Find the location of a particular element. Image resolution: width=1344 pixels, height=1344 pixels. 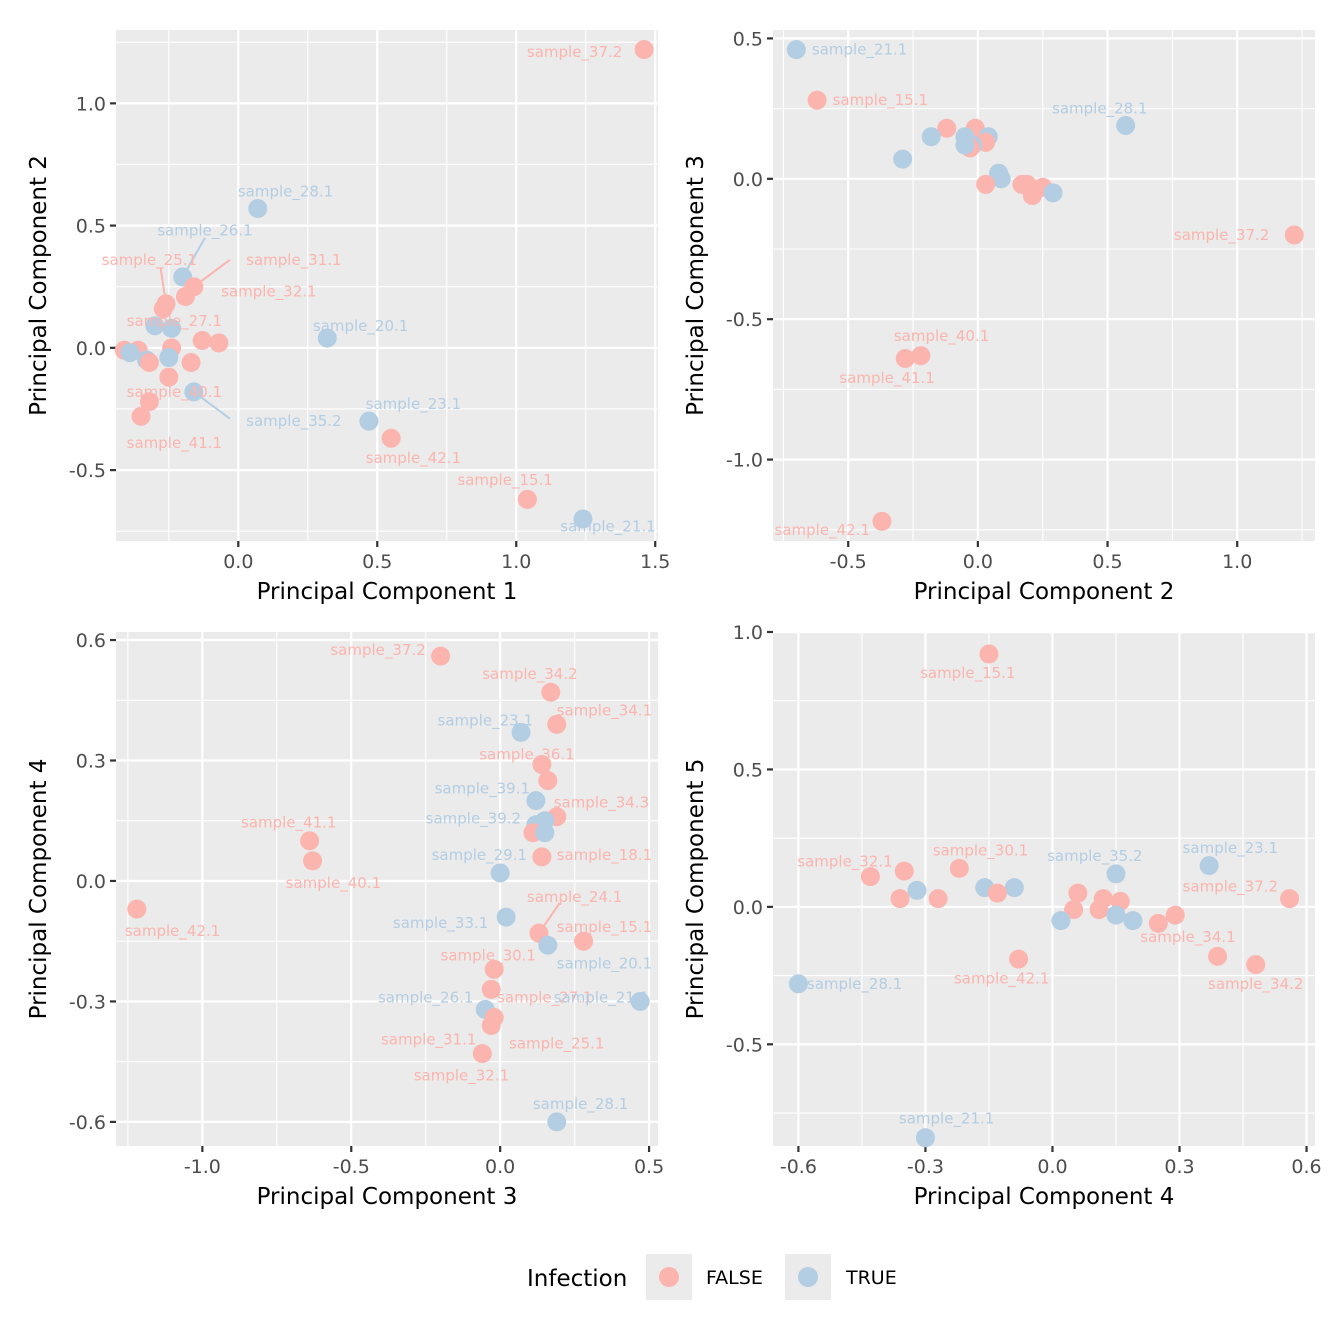

y-tick-label: -0.6 is located at coordinates (87, 1123).